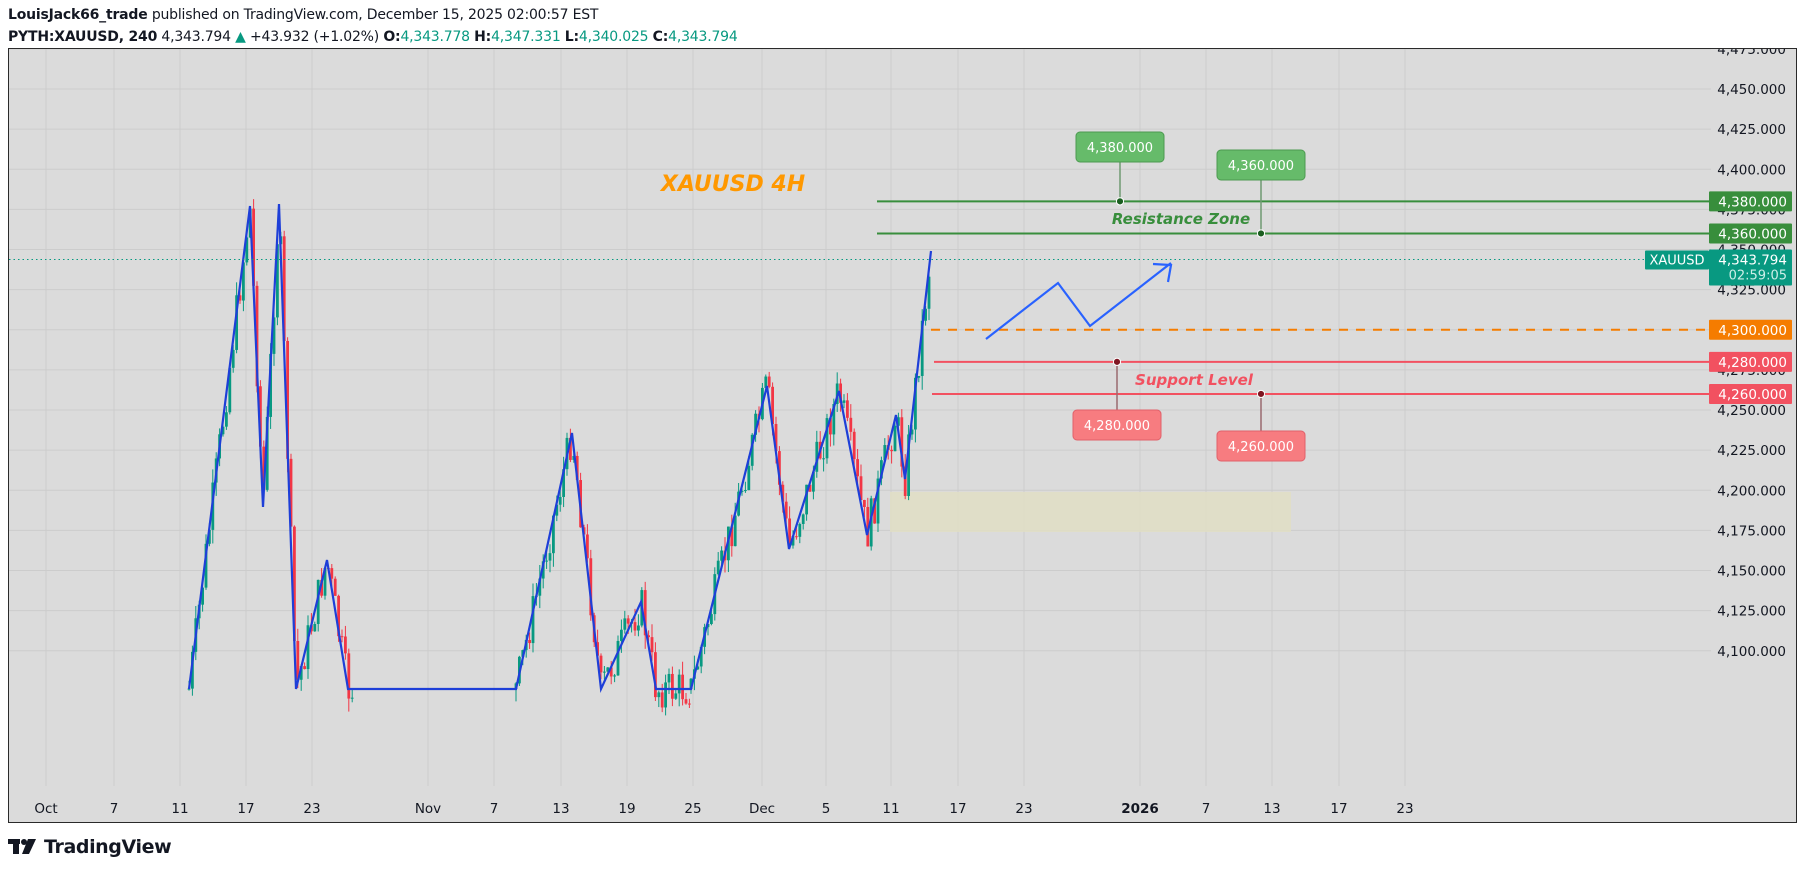  Describe the element at coordinates (732, 184) in the screenshot. I see `chart-title-annotation: XAUUSD 4H` at that location.